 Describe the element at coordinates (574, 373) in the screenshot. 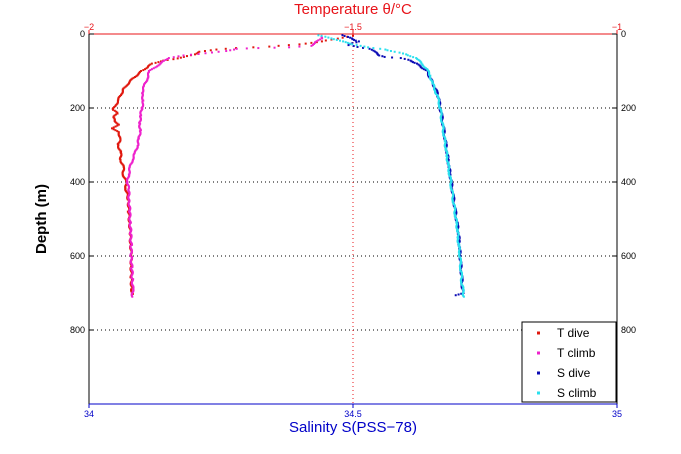

I see `legend-entry: S dive` at that location.